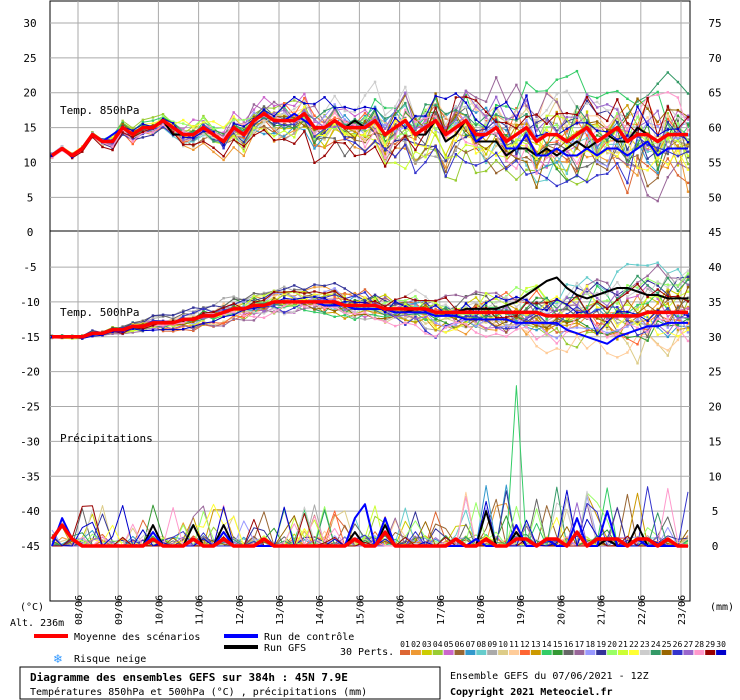 The image size is (740, 700). I want to click on pert-14-t850-point, so click(526, 82).